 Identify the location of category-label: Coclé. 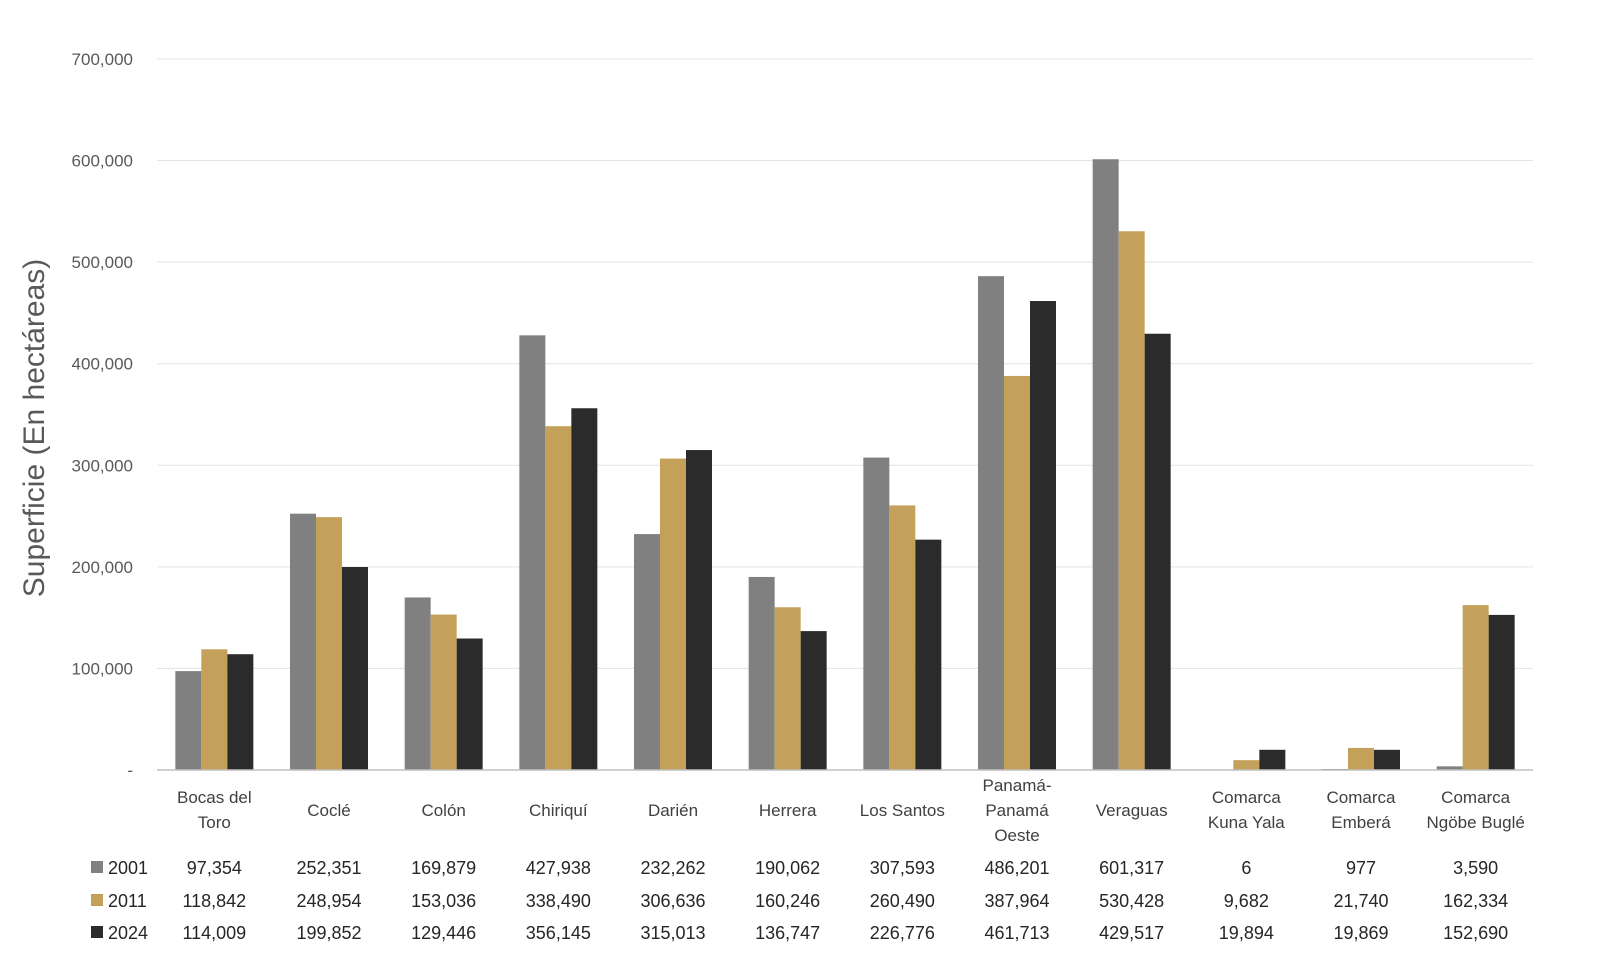
(328, 810).